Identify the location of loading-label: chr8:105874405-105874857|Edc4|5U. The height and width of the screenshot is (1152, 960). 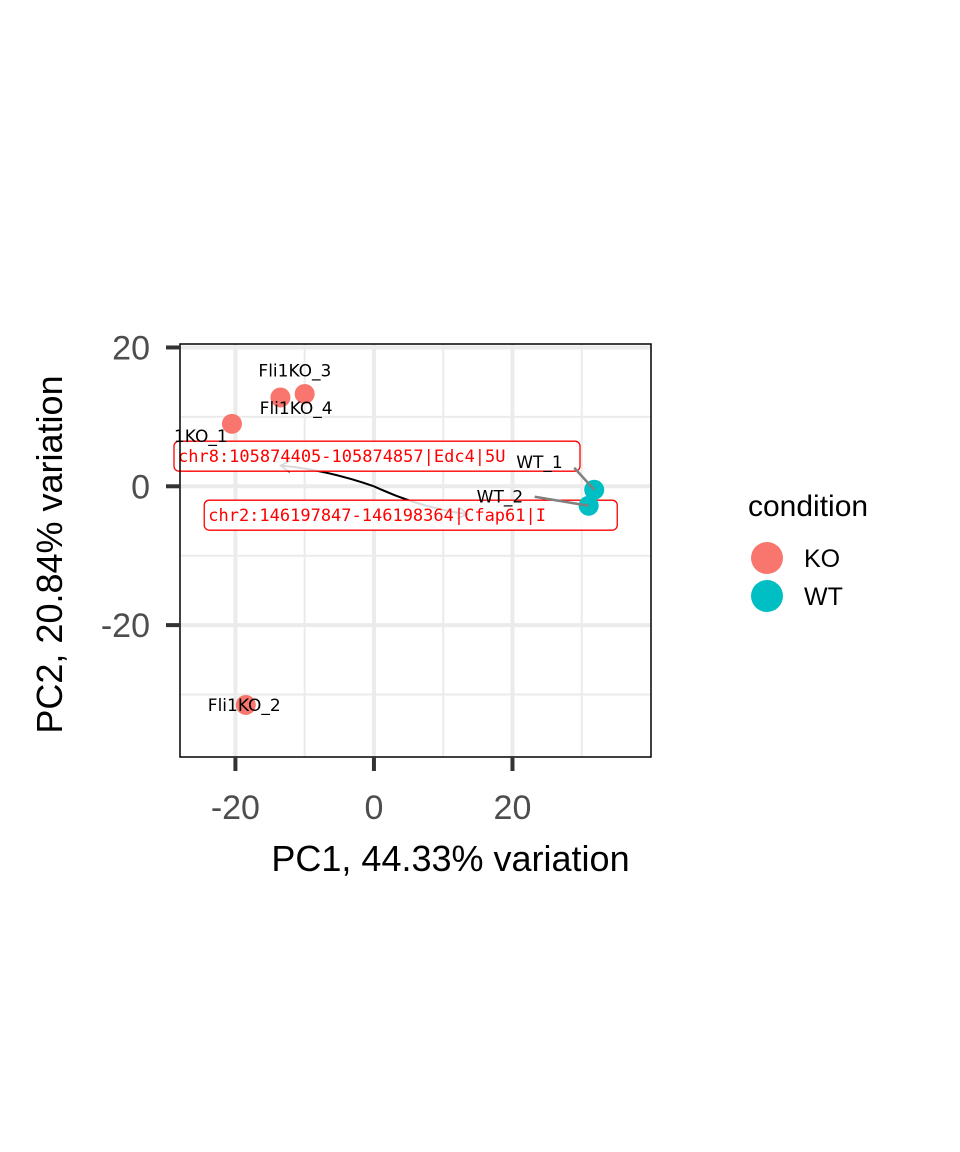
(342, 457).